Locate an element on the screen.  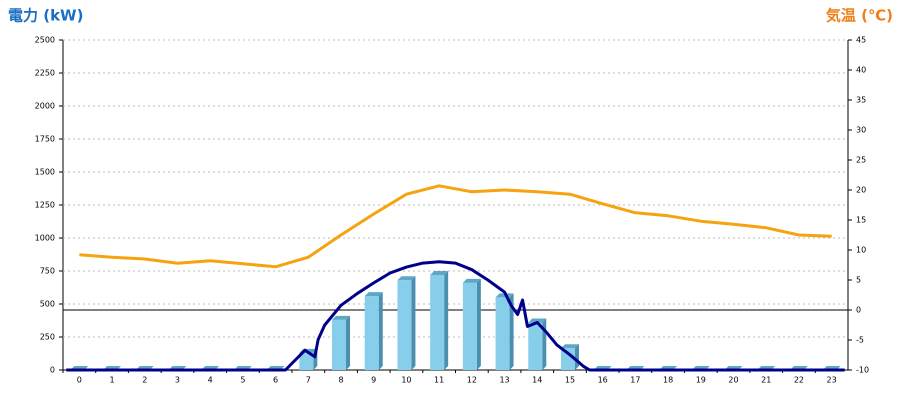
y2-tick-label: 5 is located at coordinates (858, 280).